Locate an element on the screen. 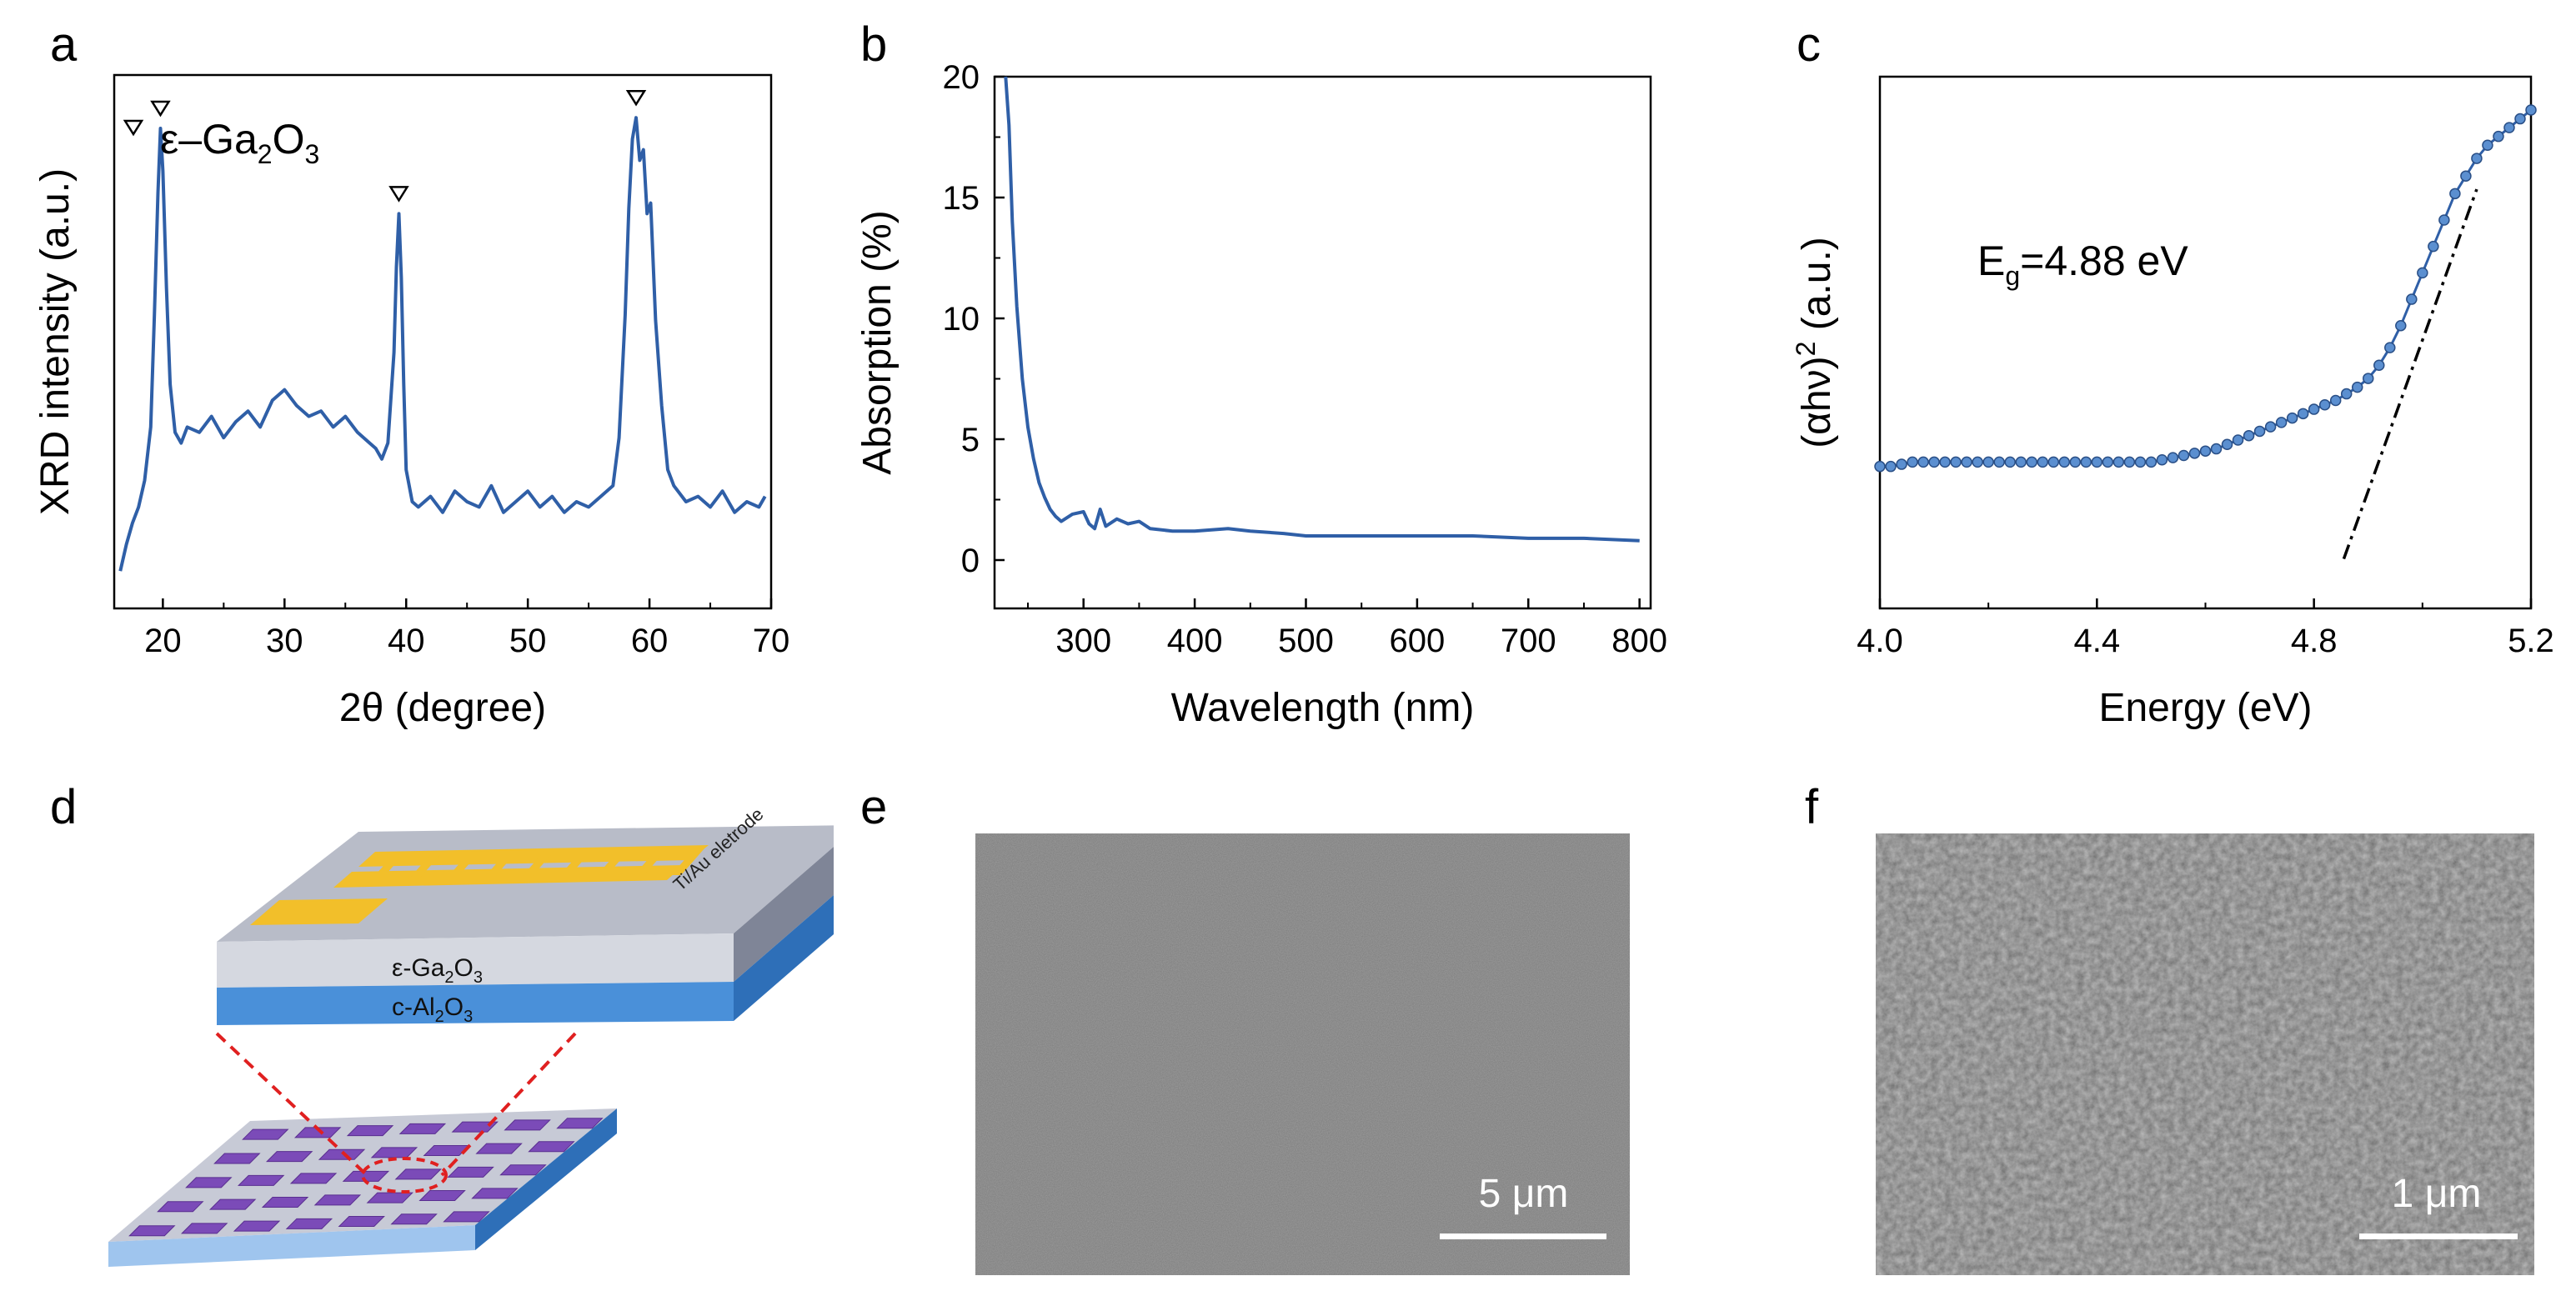  electrode-fingers is located at coordinates (537, 864).